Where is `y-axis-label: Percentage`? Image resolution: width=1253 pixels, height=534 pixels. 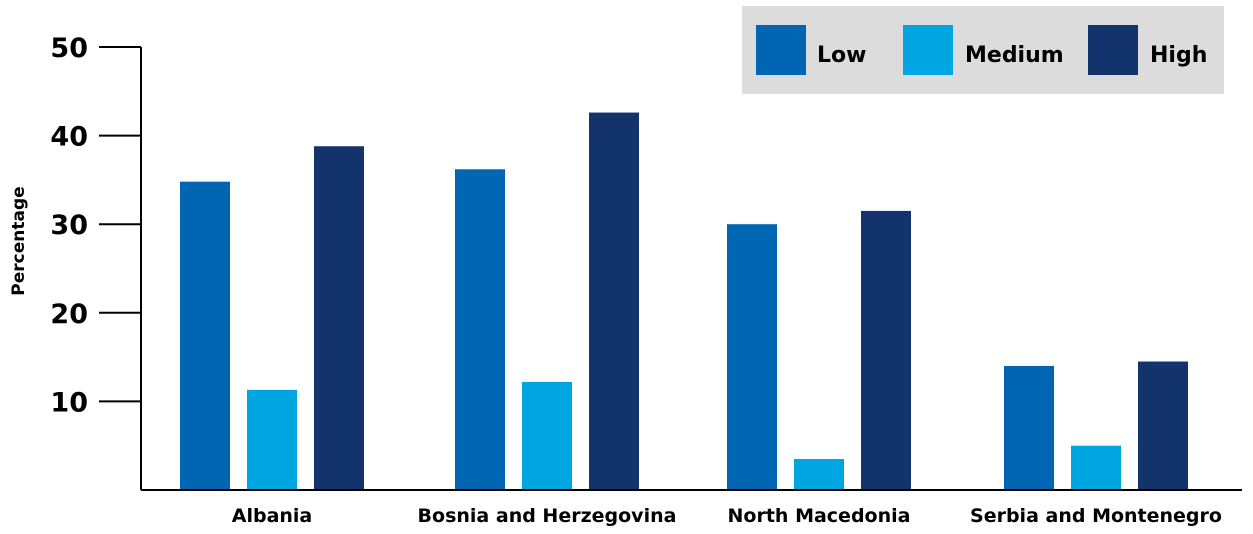
y-axis-label: Percentage is located at coordinates (19, 240).